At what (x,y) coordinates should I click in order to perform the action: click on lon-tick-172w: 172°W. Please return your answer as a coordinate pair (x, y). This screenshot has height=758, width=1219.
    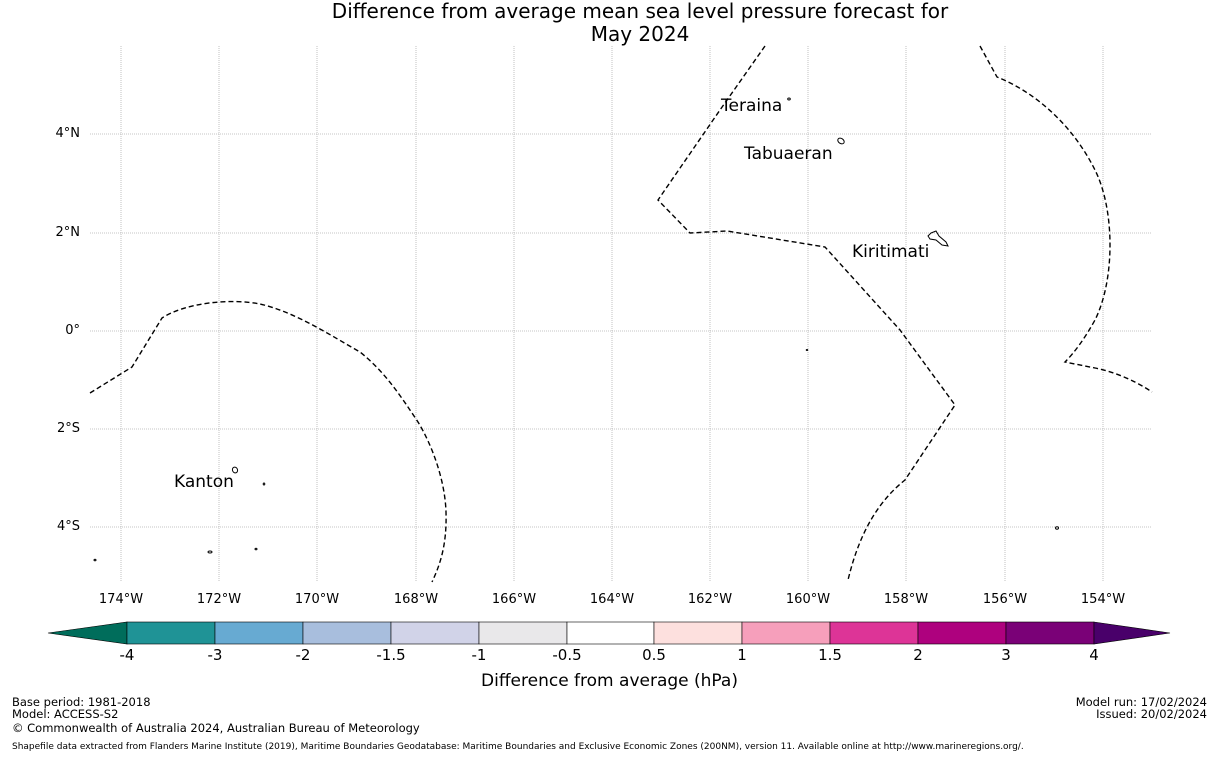
    Looking at the image, I should click on (219, 599).